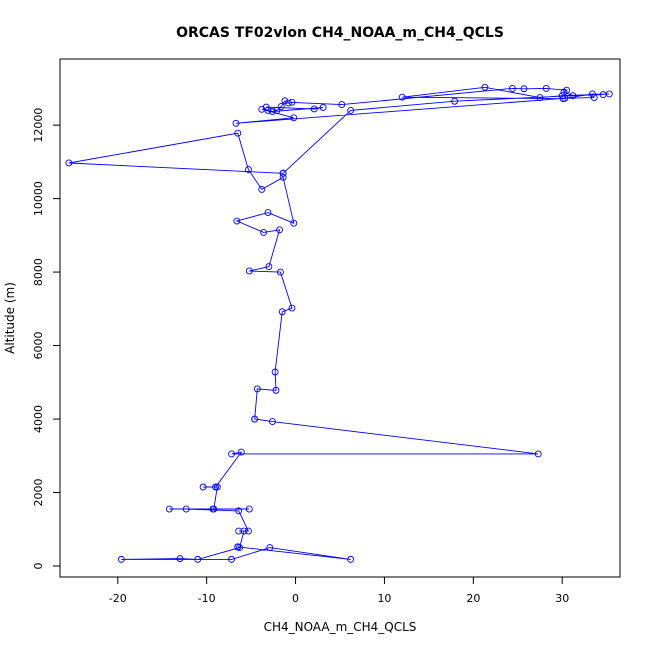 The image size is (650, 650). What do you see at coordinates (38, 125) in the screenshot?
I see `y-tick-label: 12000` at bounding box center [38, 125].